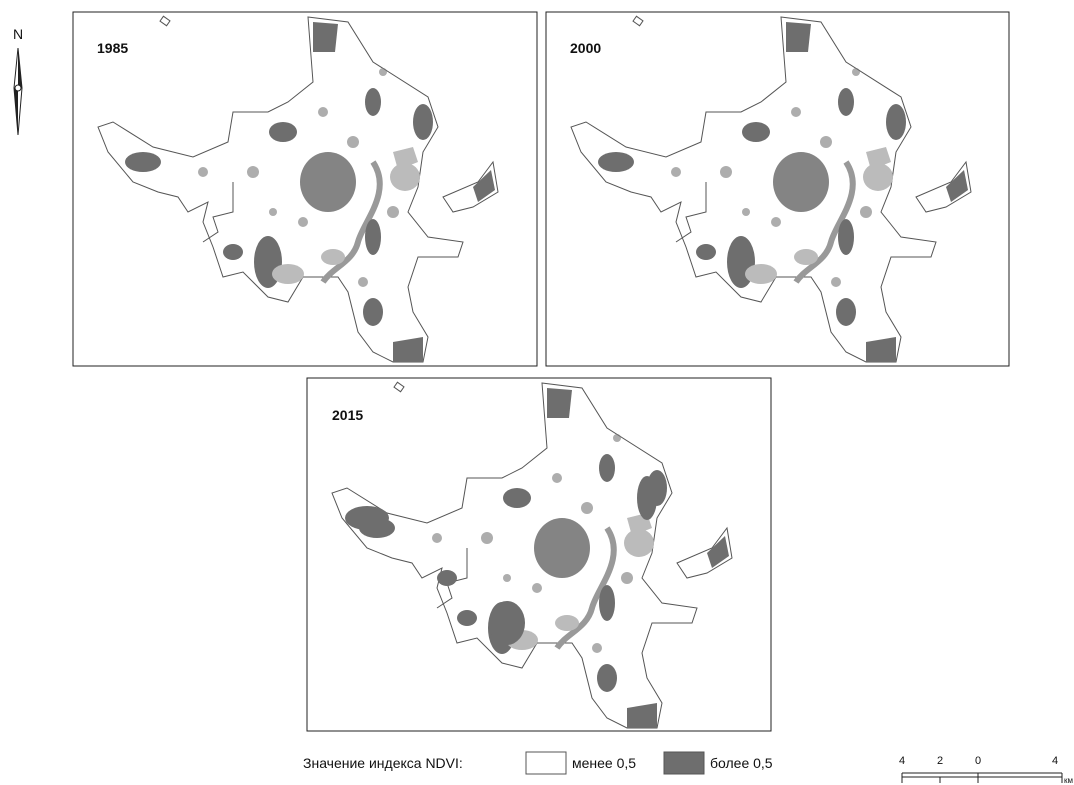 This screenshot has height=785, width=1074. I want to click on legend-label: более 0,5, so click(741, 763).